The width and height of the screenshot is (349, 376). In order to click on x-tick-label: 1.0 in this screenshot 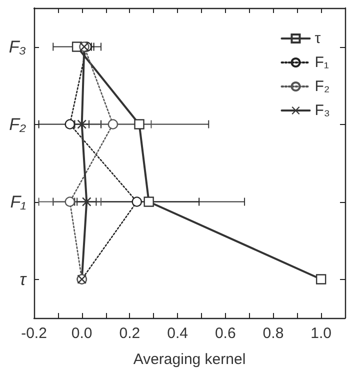, I will do `click(321, 333)`.